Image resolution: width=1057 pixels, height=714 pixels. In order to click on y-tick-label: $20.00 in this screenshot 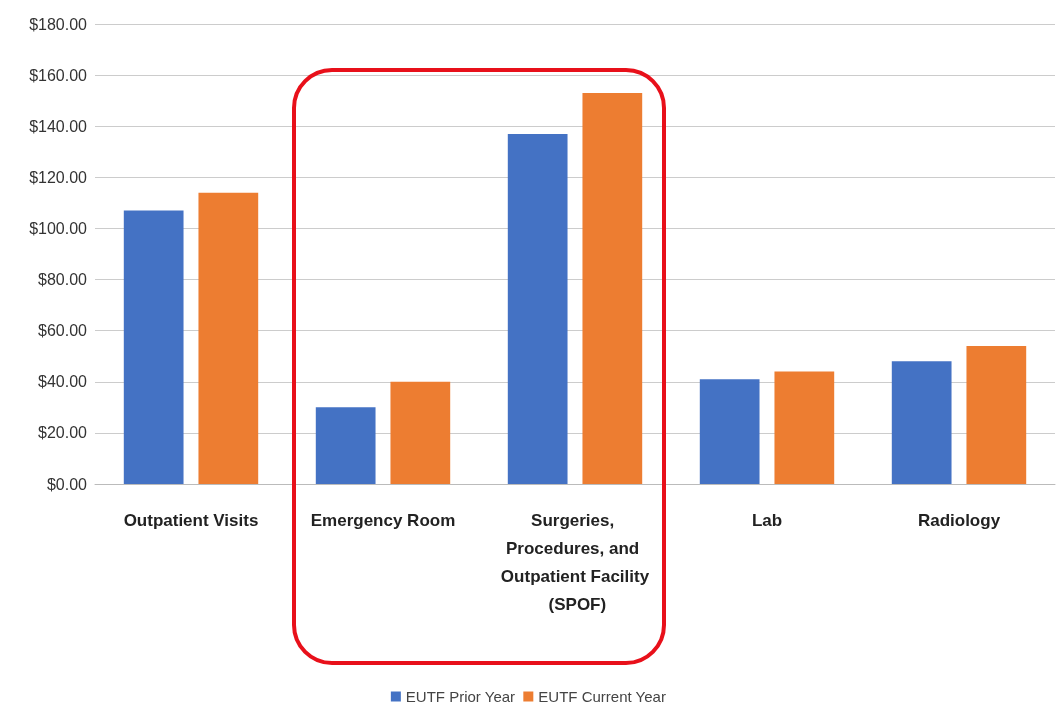, I will do `click(63, 433)`.